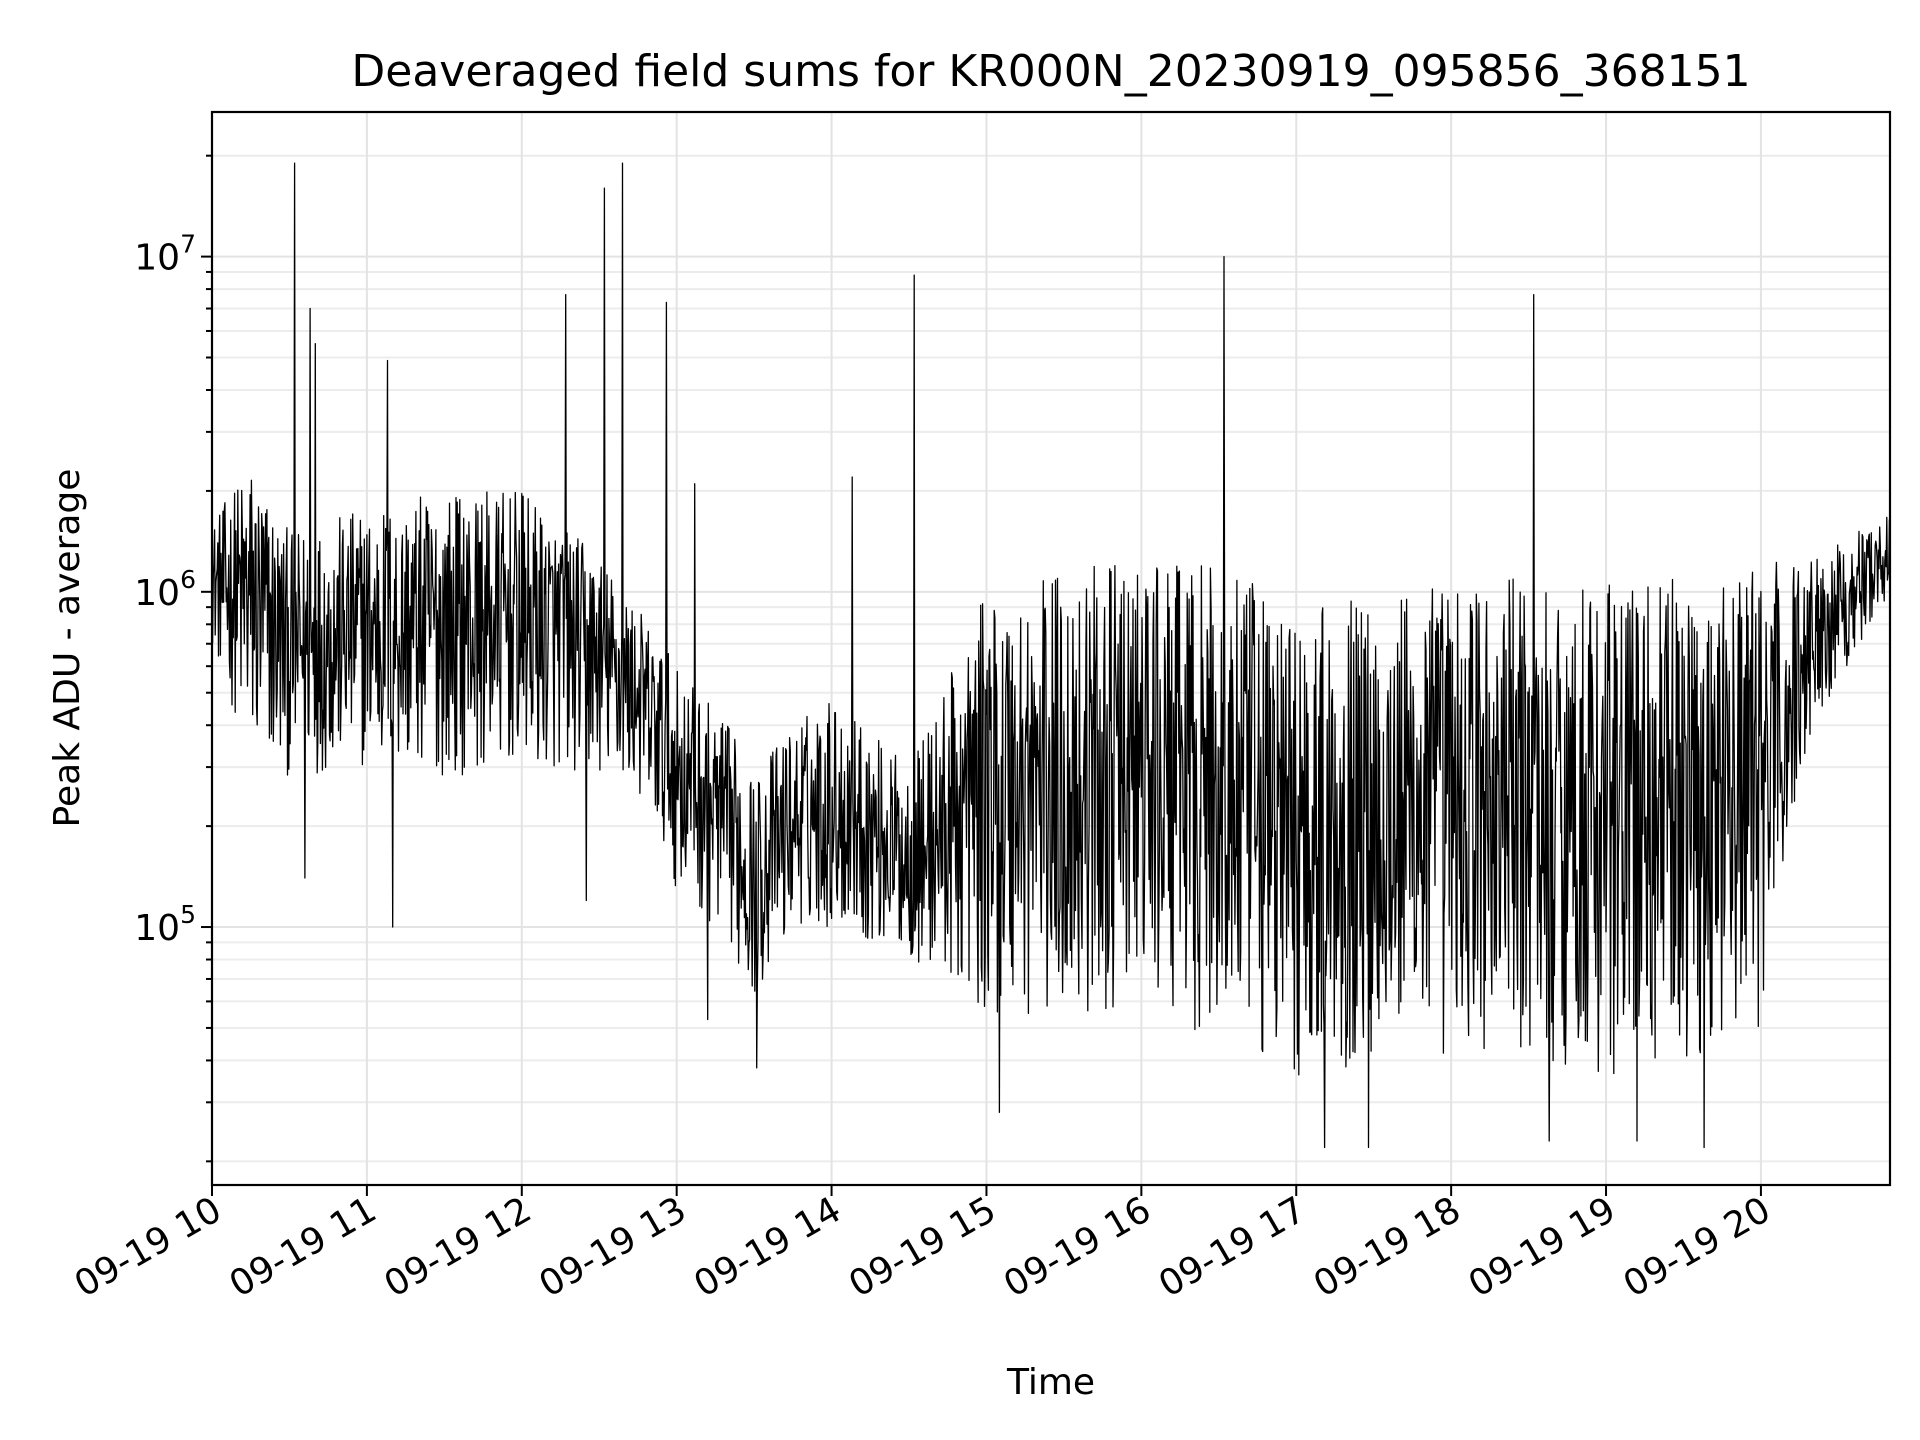 The width and height of the screenshot is (1920, 1440). I want to click on y-tick-exponent: 6, so click(188, 579).